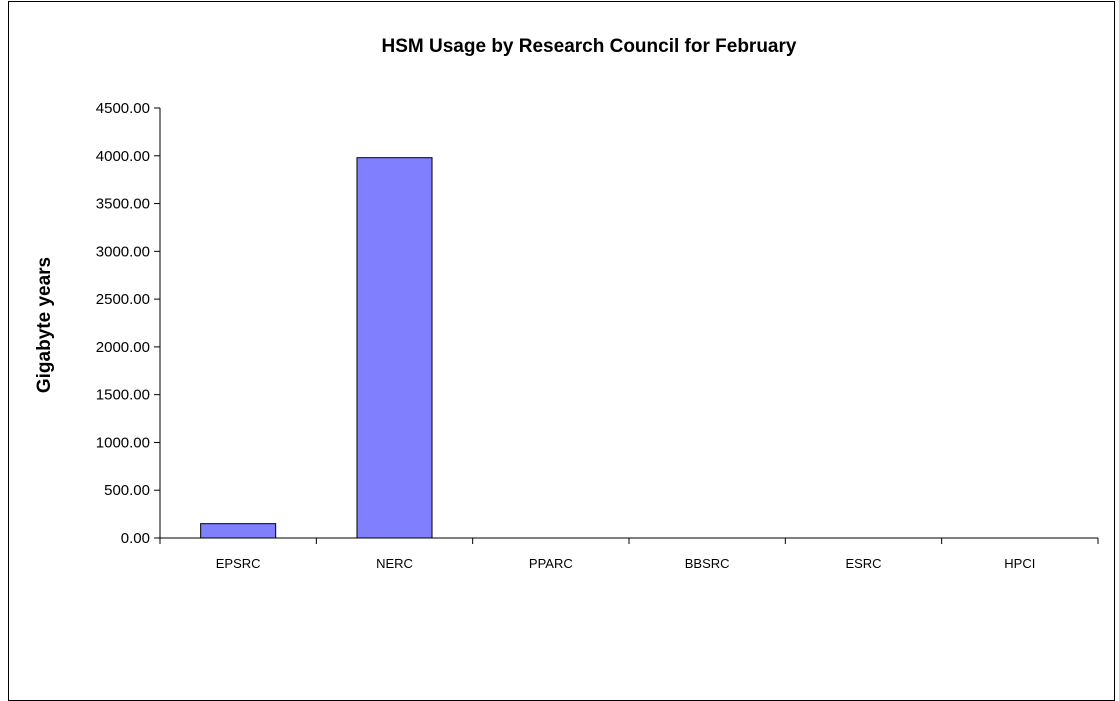  I want to click on y-tick-label: 2000.00, so click(123, 347).